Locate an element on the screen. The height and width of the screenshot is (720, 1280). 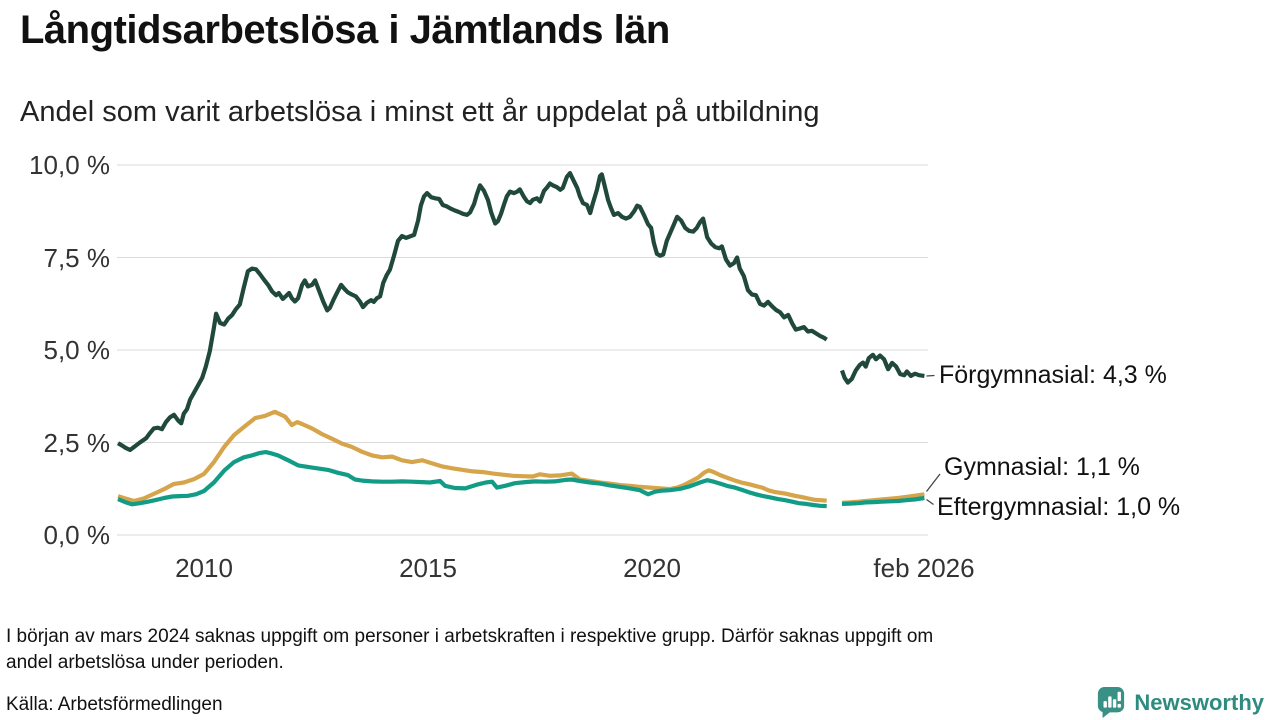
y-tick-label: 7,5 % is located at coordinates (77, 257).